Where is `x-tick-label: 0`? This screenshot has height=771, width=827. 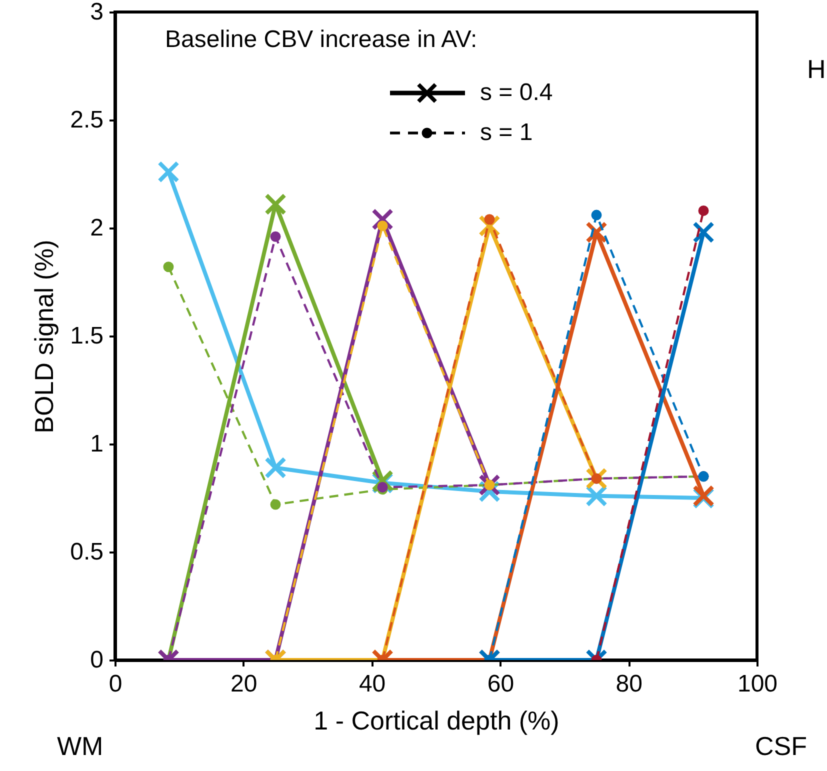 x-tick-label: 0 is located at coordinates (115, 684).